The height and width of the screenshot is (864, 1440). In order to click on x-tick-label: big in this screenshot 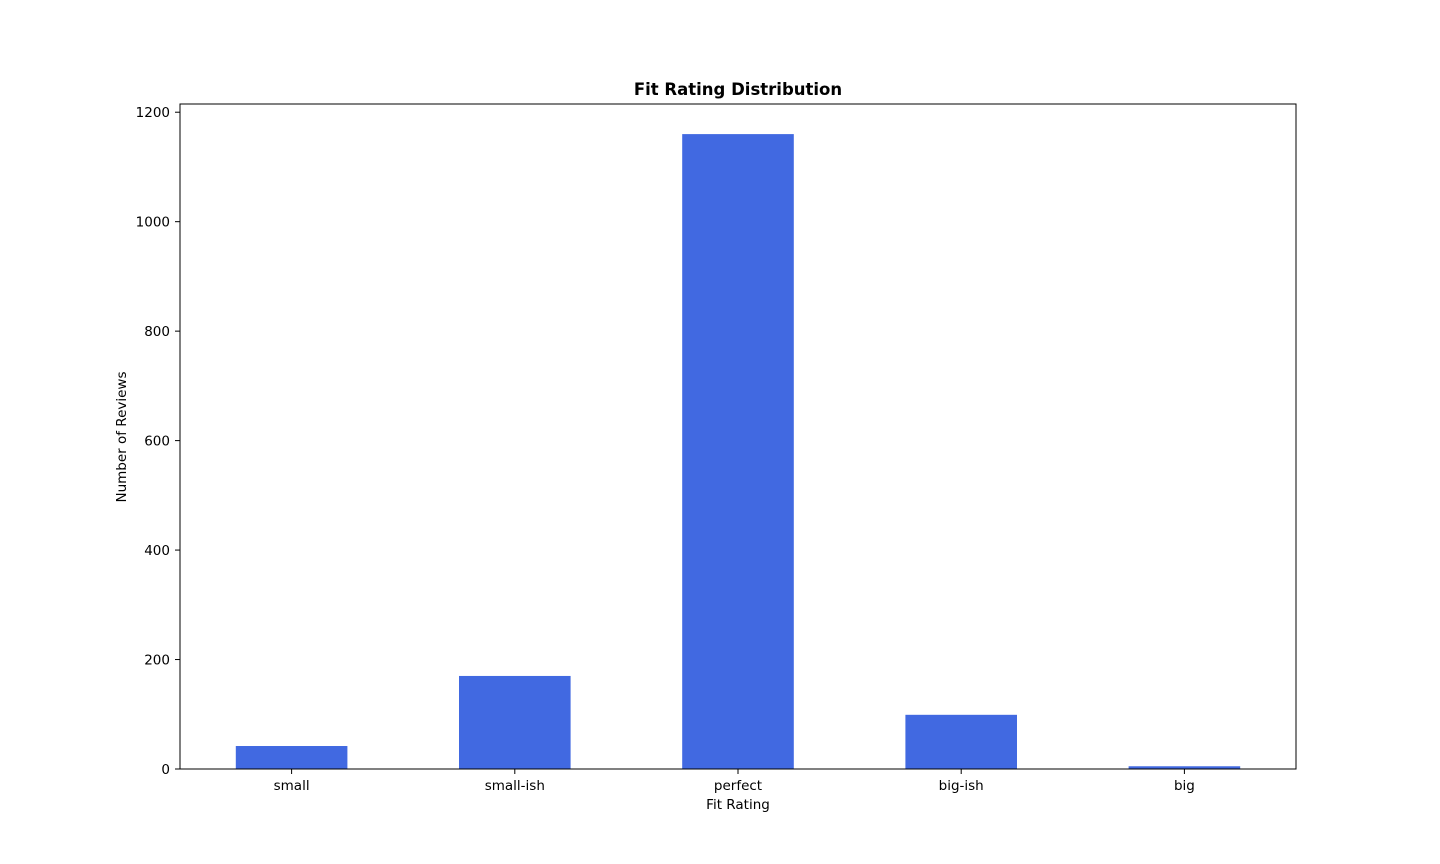, I will do `click(1184, 786)`.